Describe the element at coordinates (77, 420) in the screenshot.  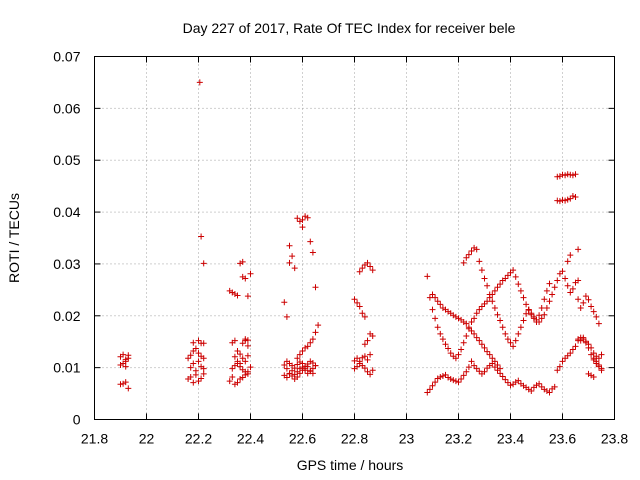
I see `y-tick-label: 0` at that location.